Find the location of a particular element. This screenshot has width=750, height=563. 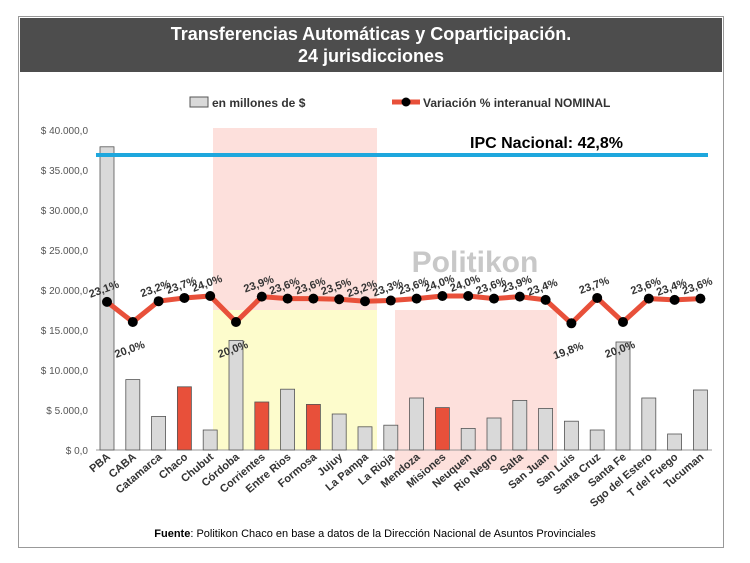

y-tick-label: $ 40.000,0 is located at coordinates (65, 131).